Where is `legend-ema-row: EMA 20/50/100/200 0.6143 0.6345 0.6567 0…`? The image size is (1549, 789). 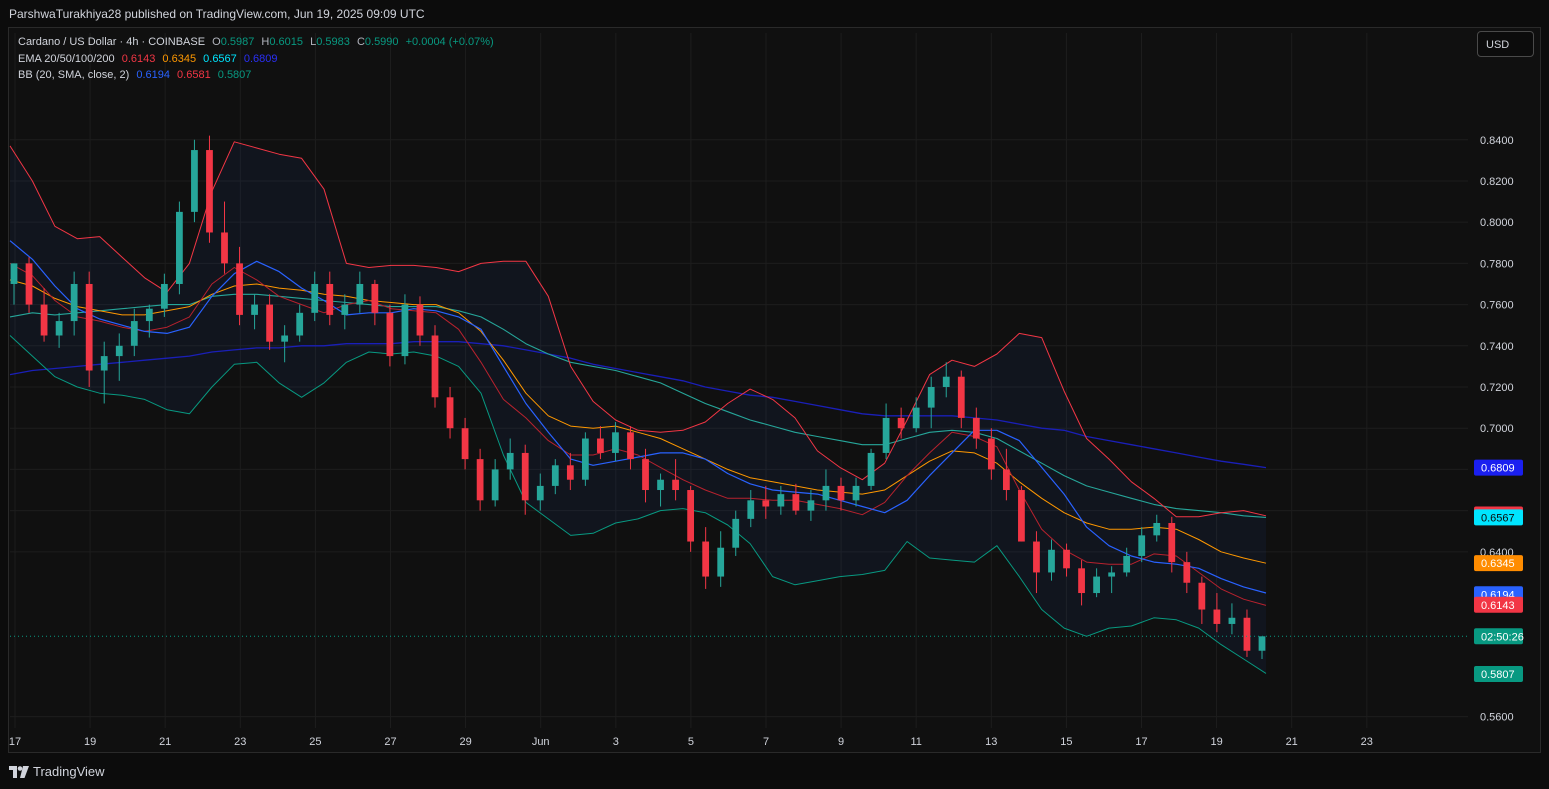 legend-ema-row: EMA 20/50/100/200 0.6143 0.6345 0.6567 0… is located at coordinates (258, 59).